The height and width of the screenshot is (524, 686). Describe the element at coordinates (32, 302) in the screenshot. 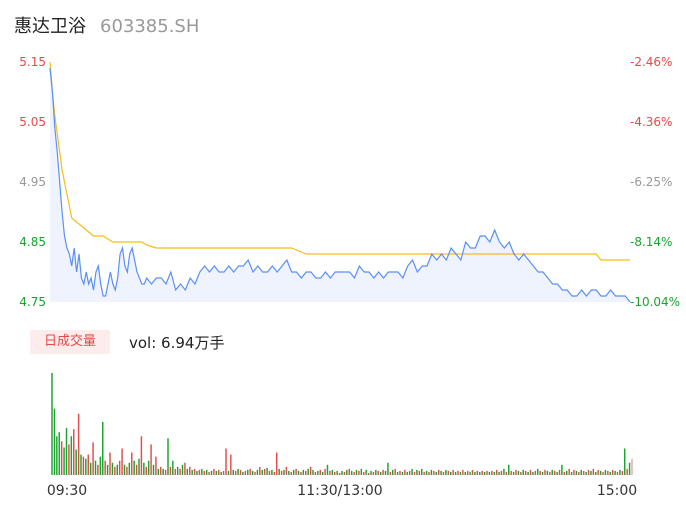

I see `y-tick-label: 4.75` at that location.